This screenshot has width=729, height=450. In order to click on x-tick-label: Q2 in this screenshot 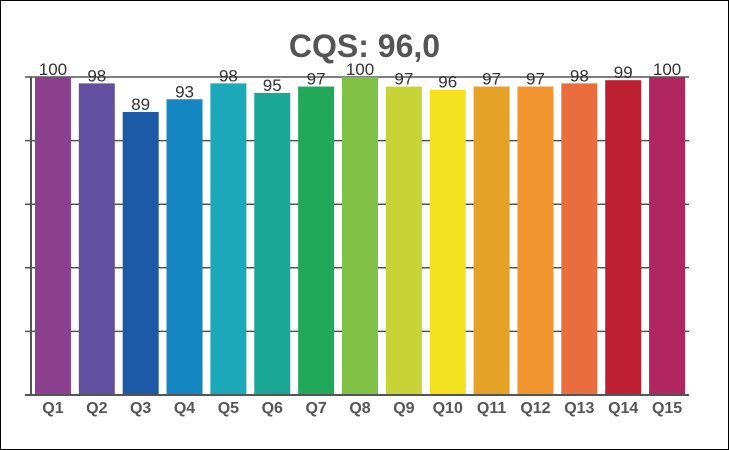, I will do `click(96, 408)`.